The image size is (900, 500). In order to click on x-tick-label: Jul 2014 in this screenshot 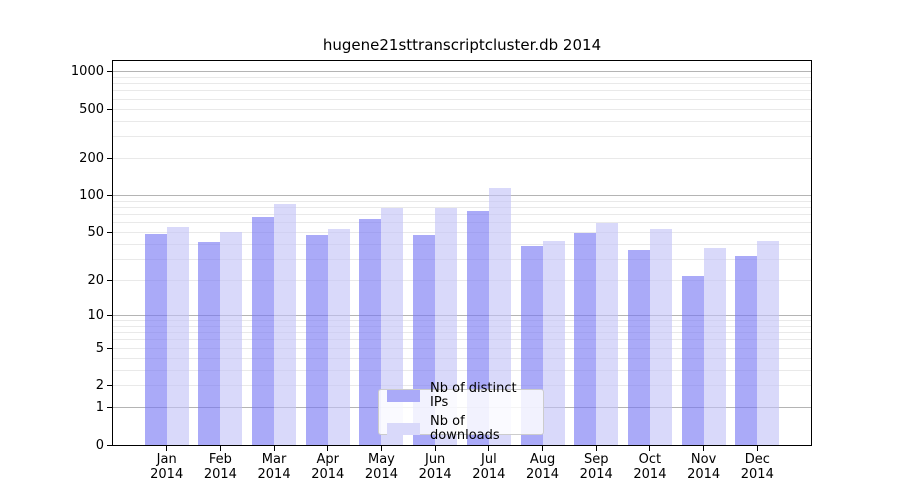, I will do `click(489, 467)`.